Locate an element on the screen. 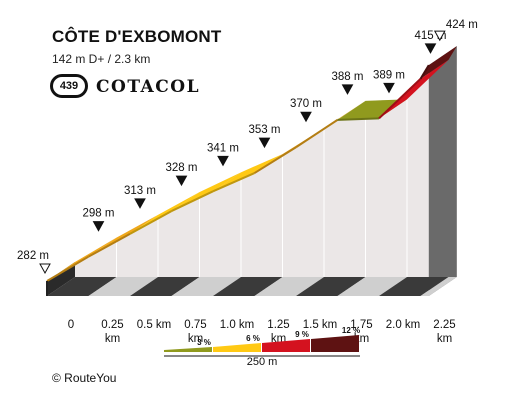 This screenshot has width=532, height=400. legend-label: 9 % is located at coordinates (302, 334).